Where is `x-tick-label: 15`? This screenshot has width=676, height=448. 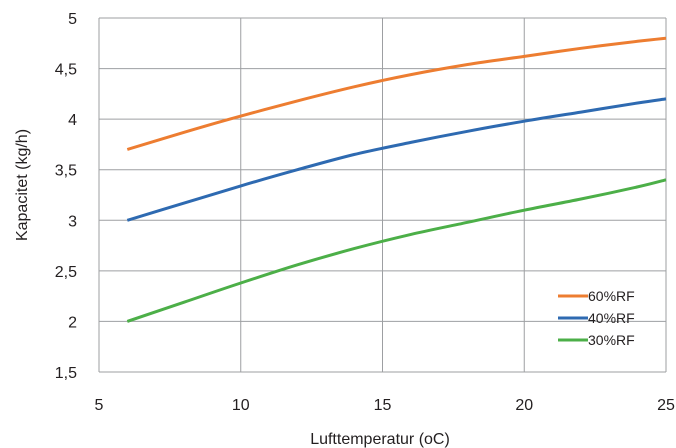
x-tick-label: 15 is located at coordinates (383, 405).